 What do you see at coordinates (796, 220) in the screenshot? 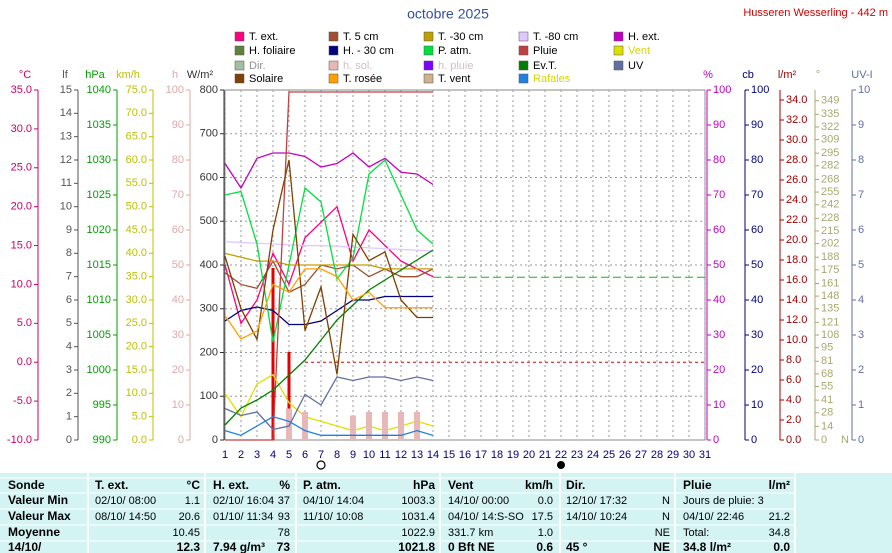
I see `y-tick-label: 22.0` at bounding box center [796, 220].